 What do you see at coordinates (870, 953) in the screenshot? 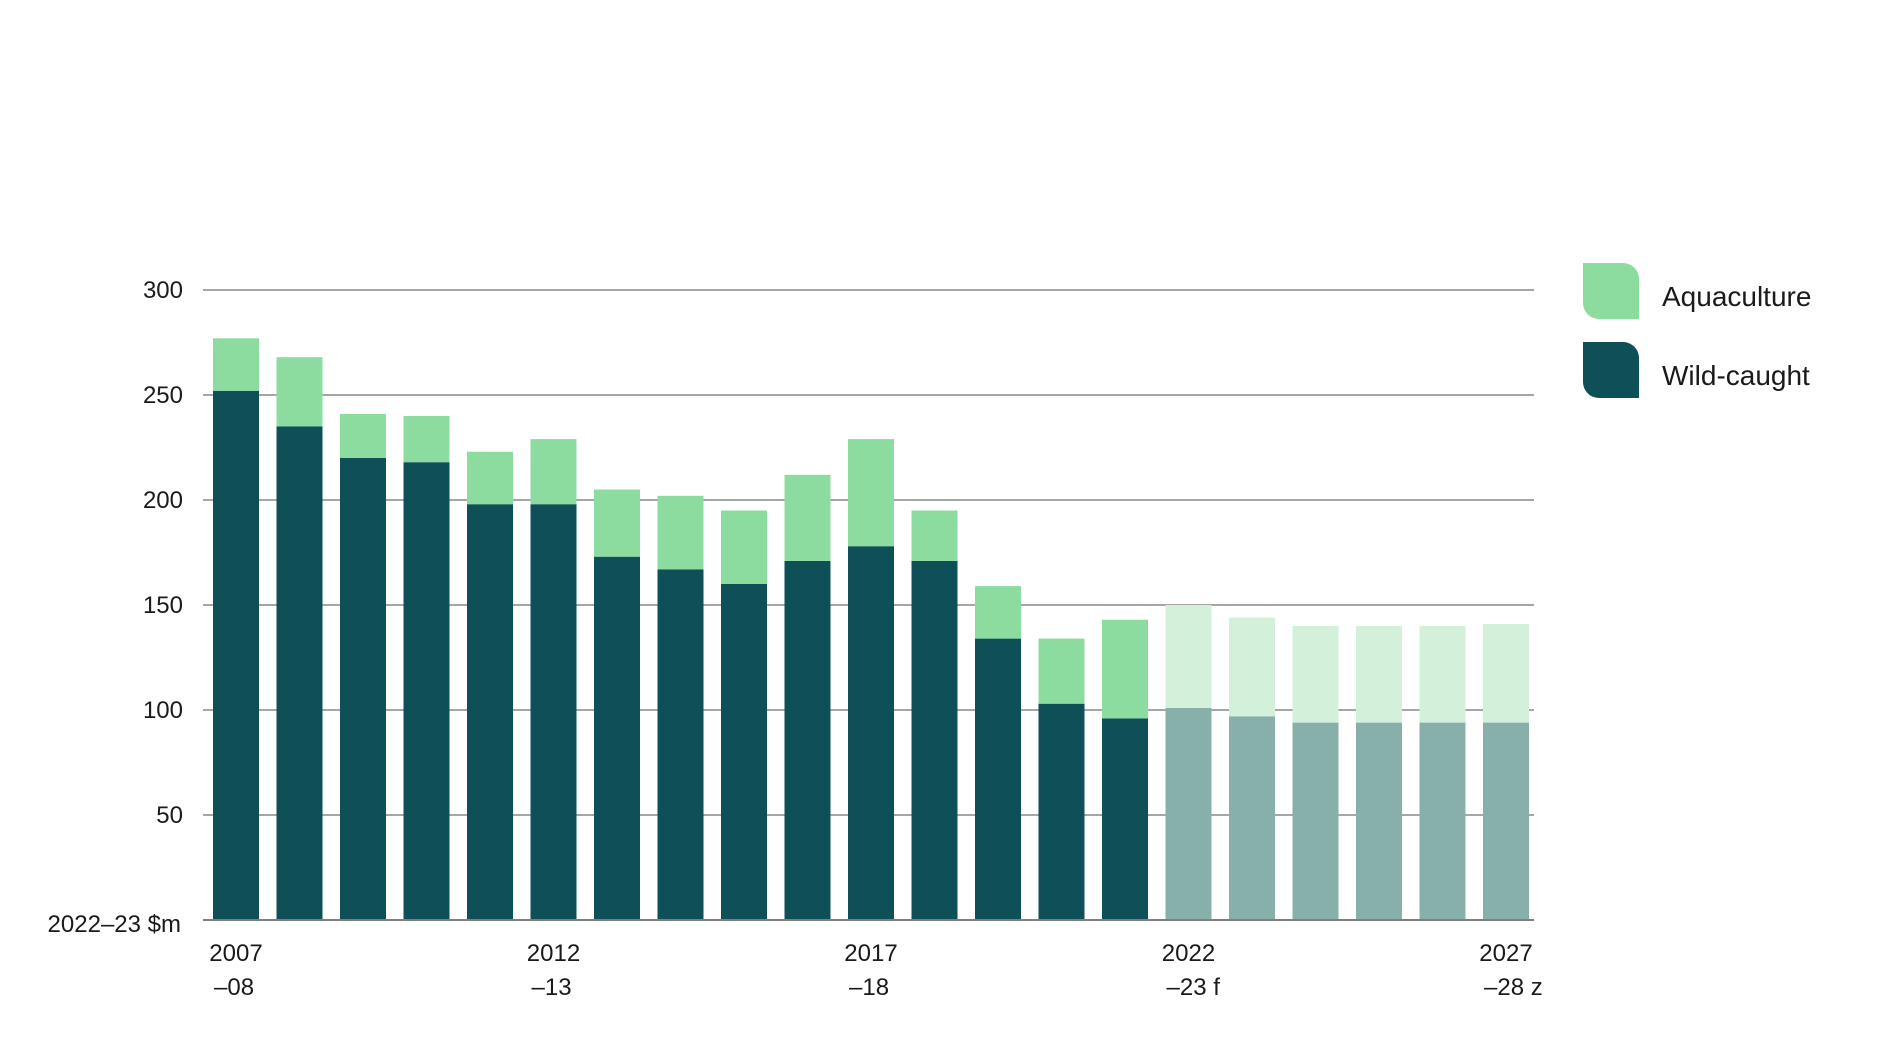
I see `x-tick-label-year: 2017` at bounding box center [870, 953].